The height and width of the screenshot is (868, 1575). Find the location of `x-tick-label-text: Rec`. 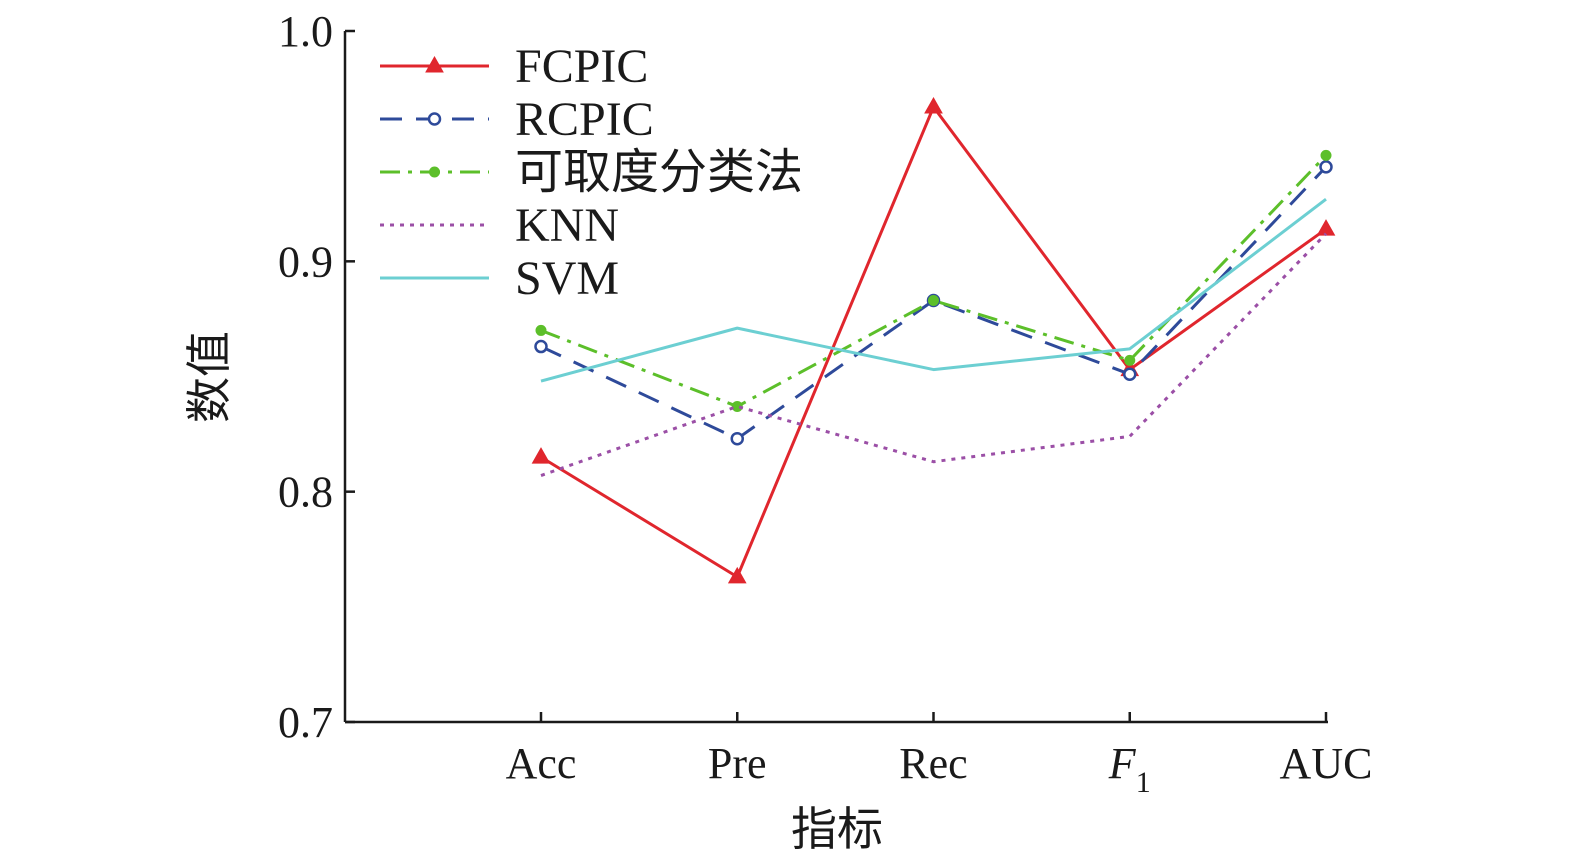

x-tick-label-text: Rec is located at coordinates (933, 763).